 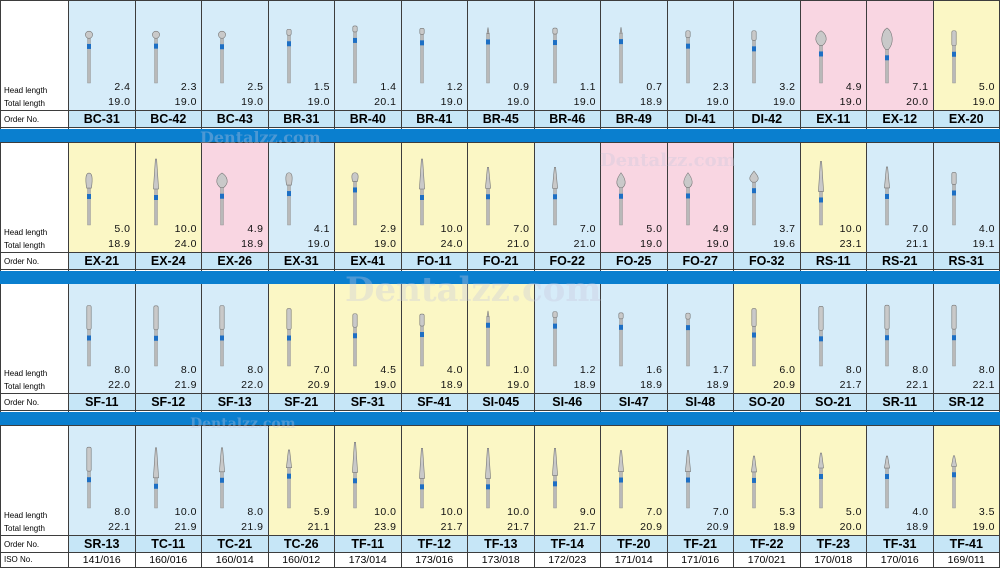 What do you see at coordinates (24, 387) in the screenshot?
I see `total-length-label: Total length` at bounding box center [24, 387].